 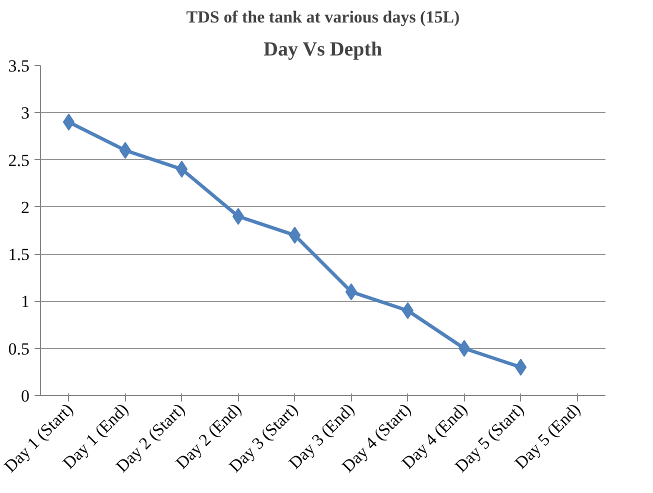 What do you see at coordinates (19, 160) in the screenshot?
I see `y-tick-label: 2.5` at bounding box center [19, 160].